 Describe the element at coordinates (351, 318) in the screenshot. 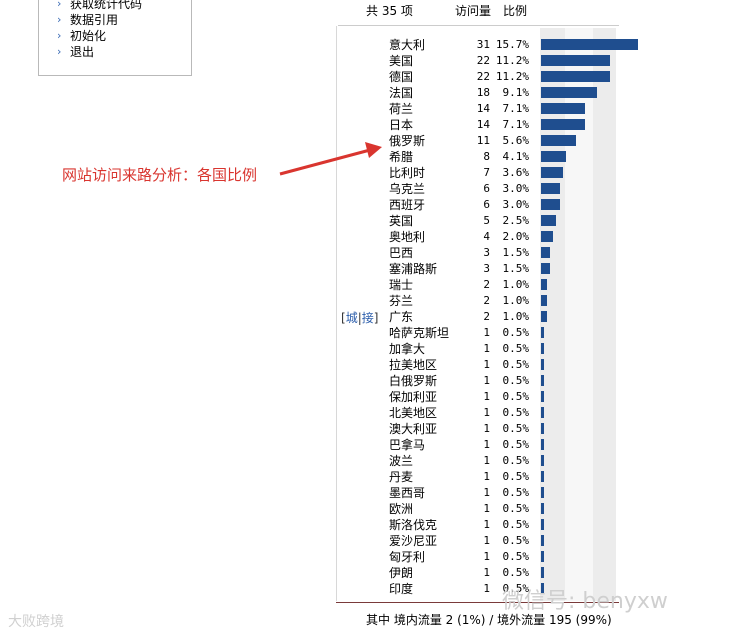

I see `city-link: 城` at that location.